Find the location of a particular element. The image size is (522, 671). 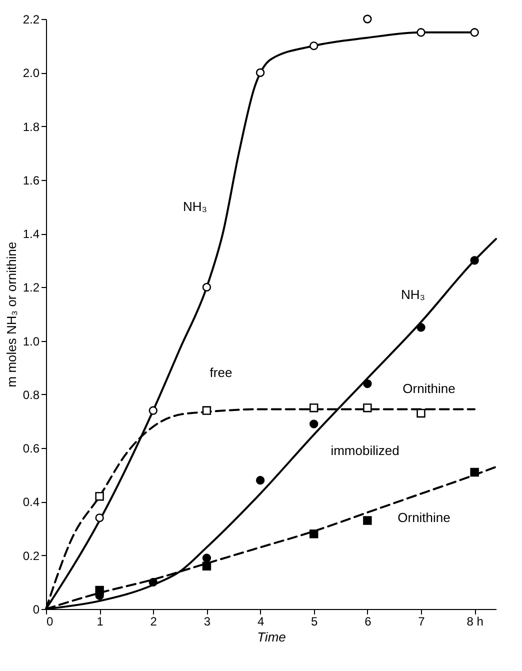

x-axis-title: Time is located at coordinates (271, 637).